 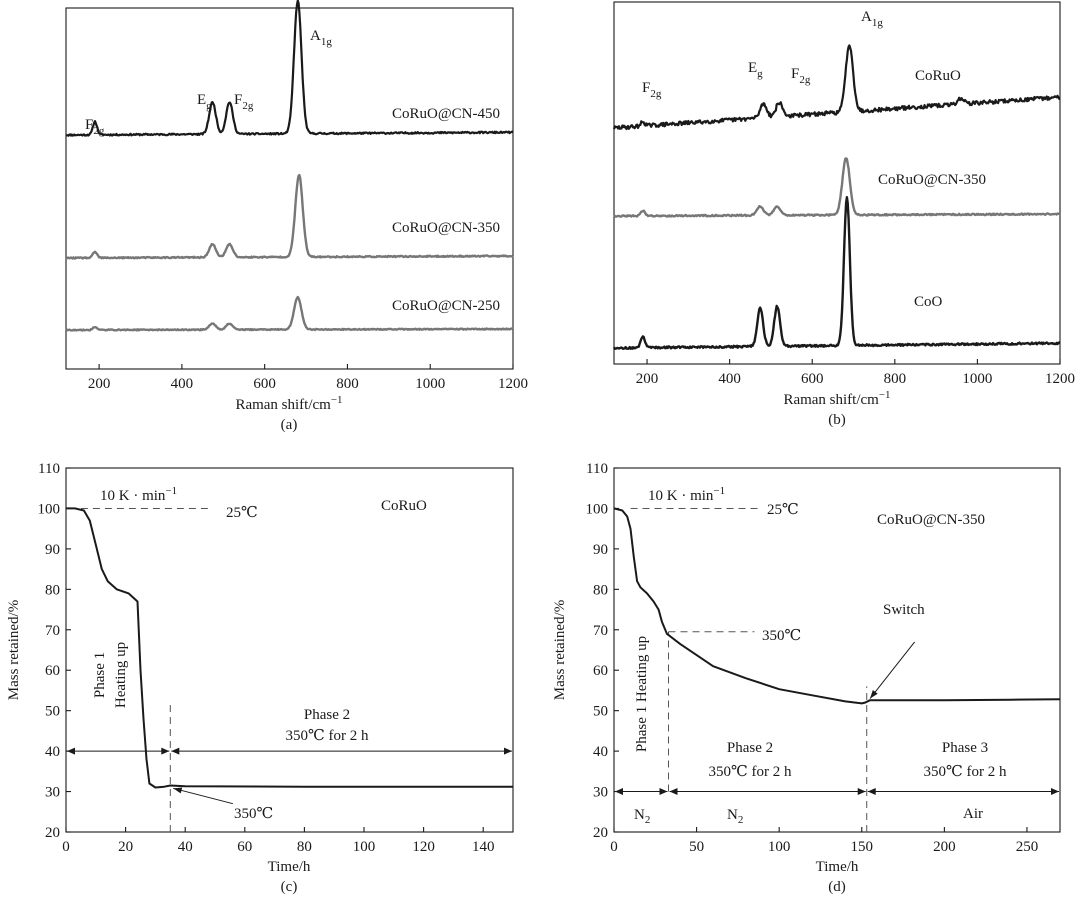 I want to click on series-label: CoO, so click(x=928, y=302).